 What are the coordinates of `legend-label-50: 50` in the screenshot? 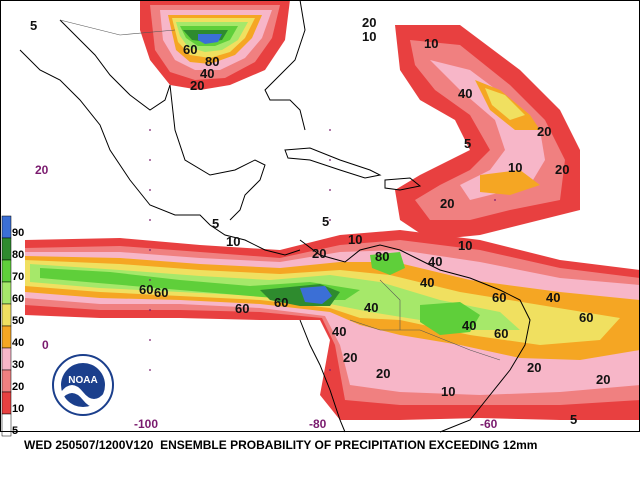 It's located at (18, 321).